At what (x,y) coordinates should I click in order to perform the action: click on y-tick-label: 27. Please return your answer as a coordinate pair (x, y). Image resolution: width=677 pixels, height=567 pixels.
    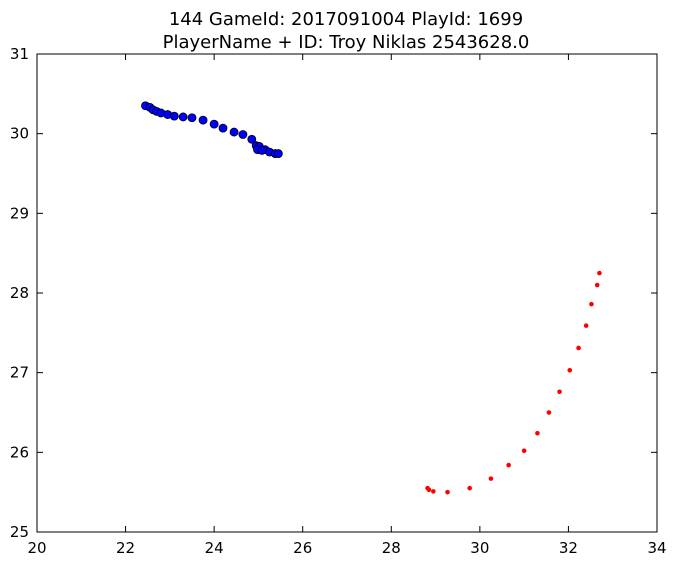
    Looking at the image, I should click on (19, 373).